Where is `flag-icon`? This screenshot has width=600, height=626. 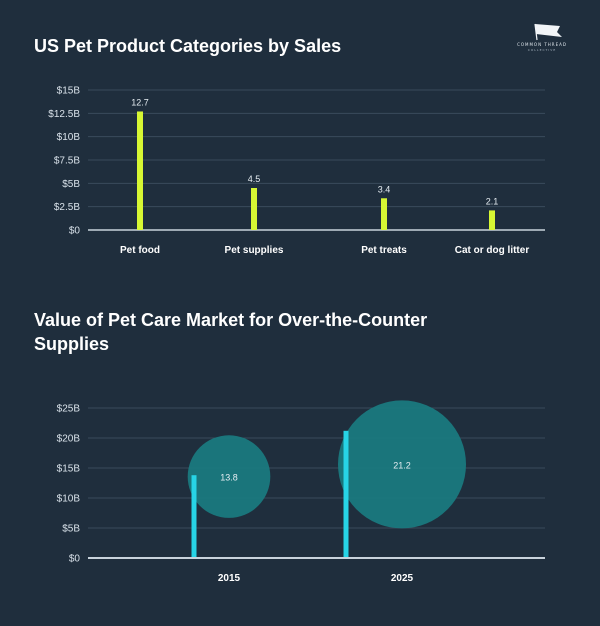
flag-icon is located at coordinates (548, 32).